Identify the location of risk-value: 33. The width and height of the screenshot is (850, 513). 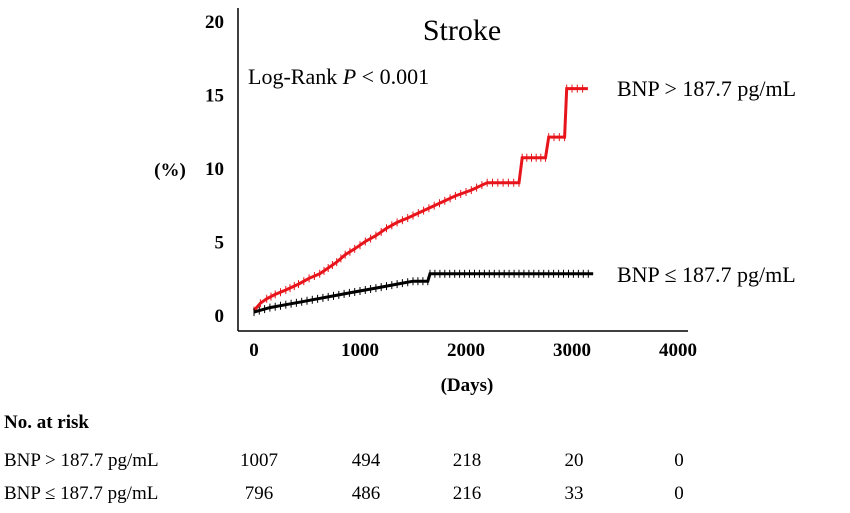
(574, 493).